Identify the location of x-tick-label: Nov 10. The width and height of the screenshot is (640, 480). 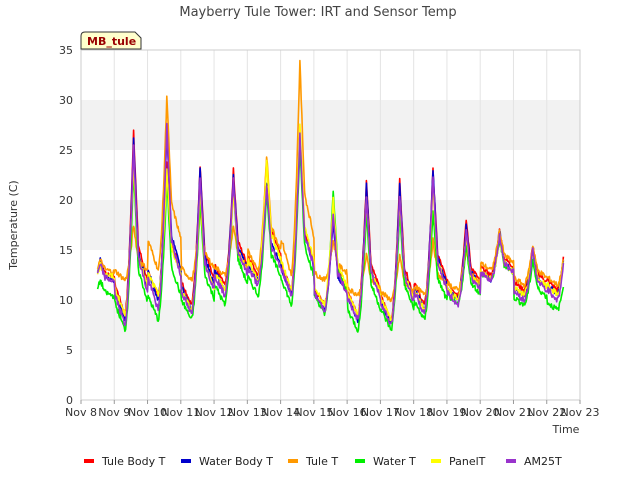
(147, 412).